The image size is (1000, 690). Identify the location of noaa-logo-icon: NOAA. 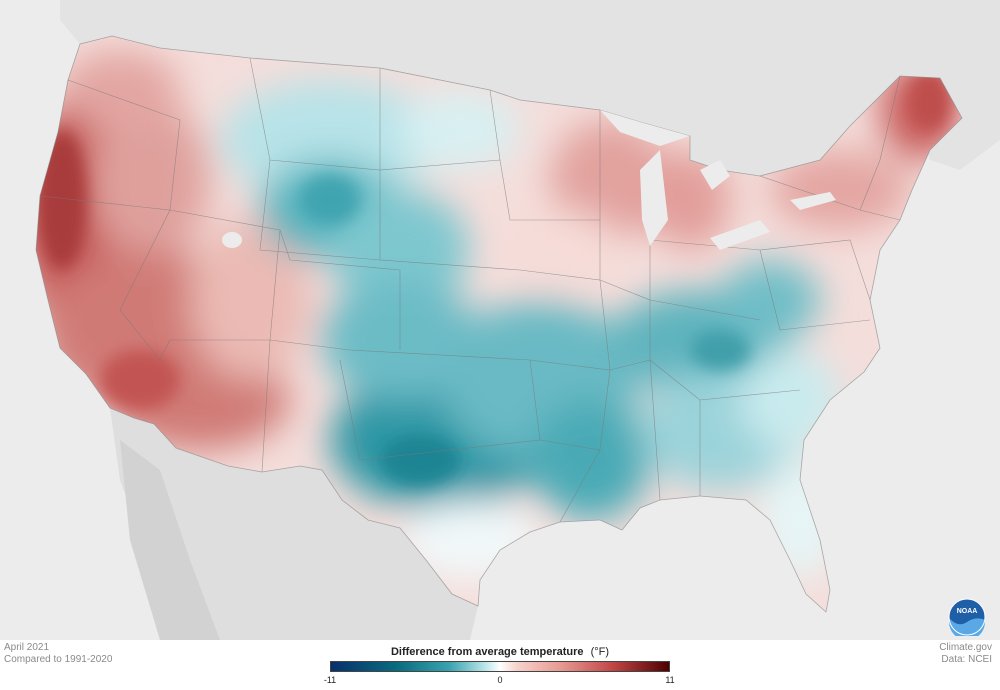
(967, 617).